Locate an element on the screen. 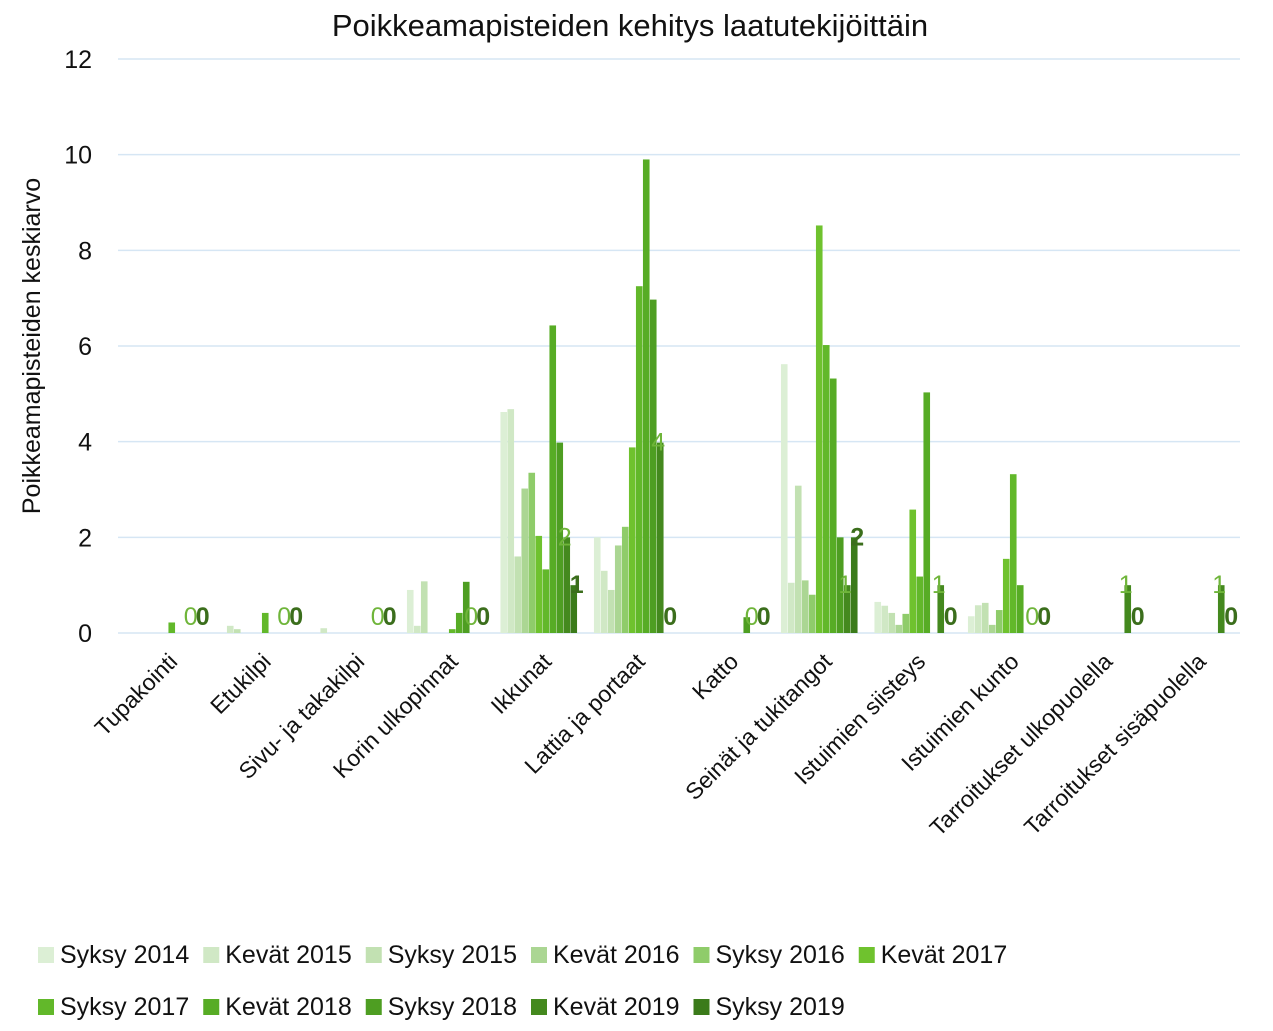  x-tick-label: Tarroitukset sisäpuolella is located at coordinates (1115, 744).